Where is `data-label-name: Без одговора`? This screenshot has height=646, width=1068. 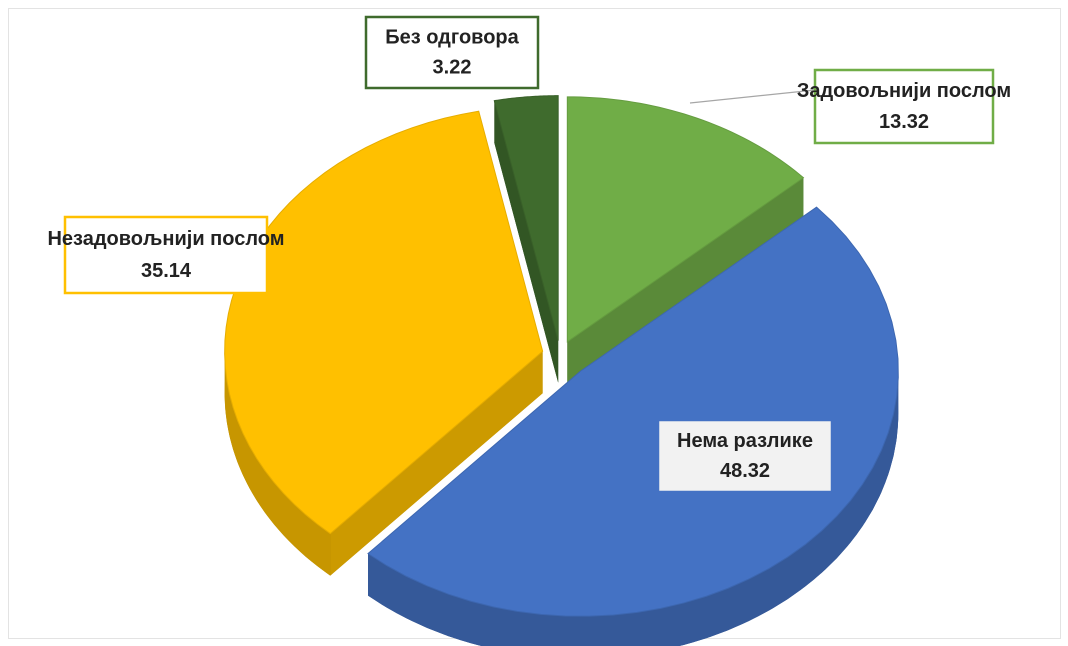 data-label-name: Без одговора is located at coordinates (452, 38).